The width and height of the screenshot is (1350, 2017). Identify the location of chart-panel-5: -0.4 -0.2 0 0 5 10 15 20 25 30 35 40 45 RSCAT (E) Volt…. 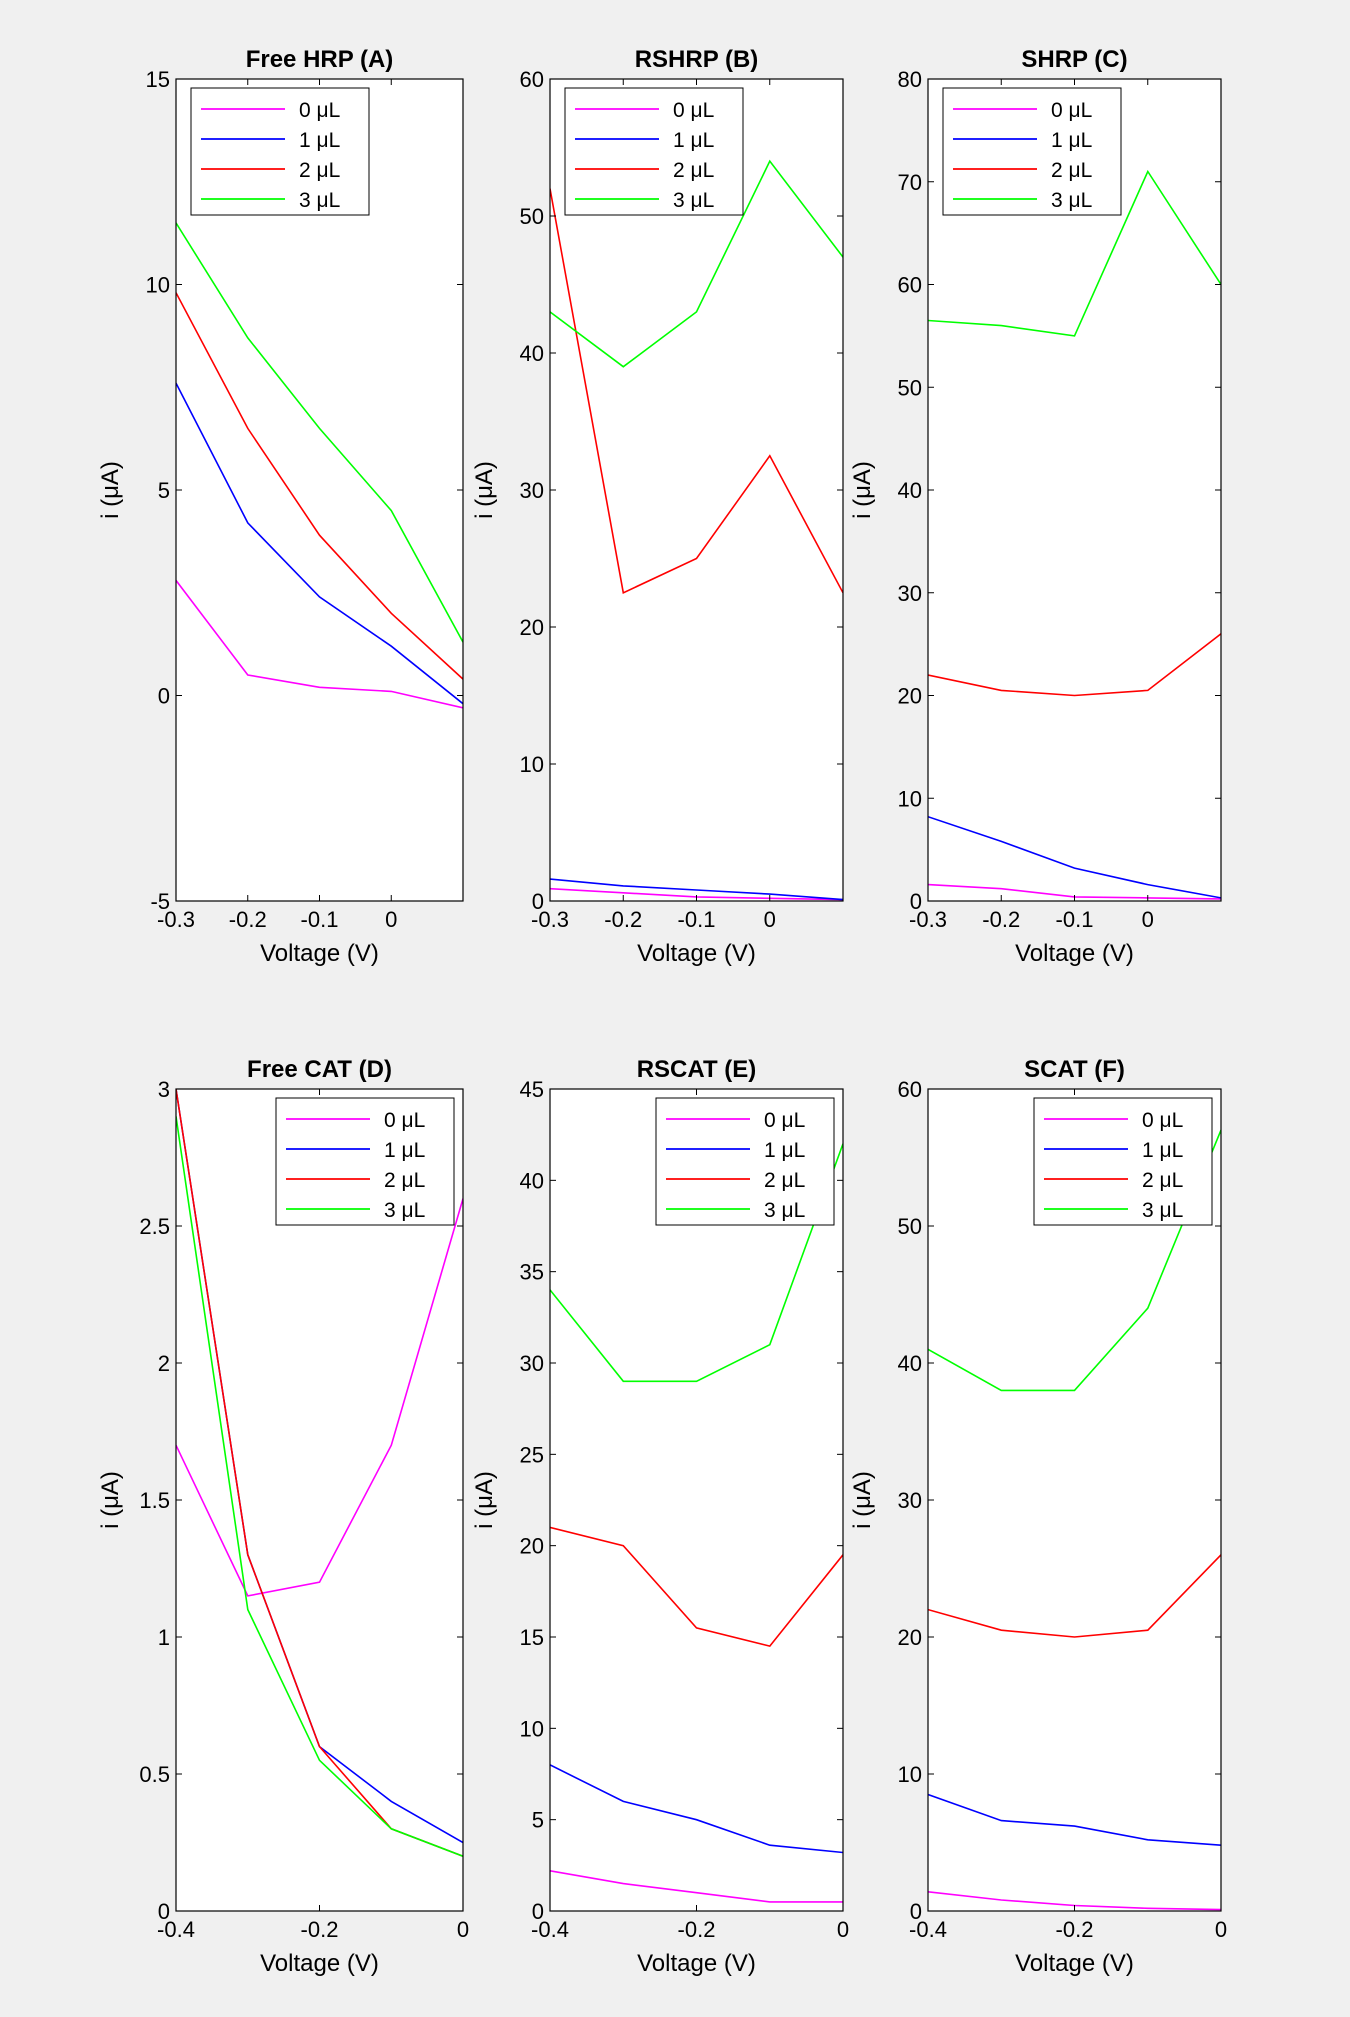
(660, 1516).